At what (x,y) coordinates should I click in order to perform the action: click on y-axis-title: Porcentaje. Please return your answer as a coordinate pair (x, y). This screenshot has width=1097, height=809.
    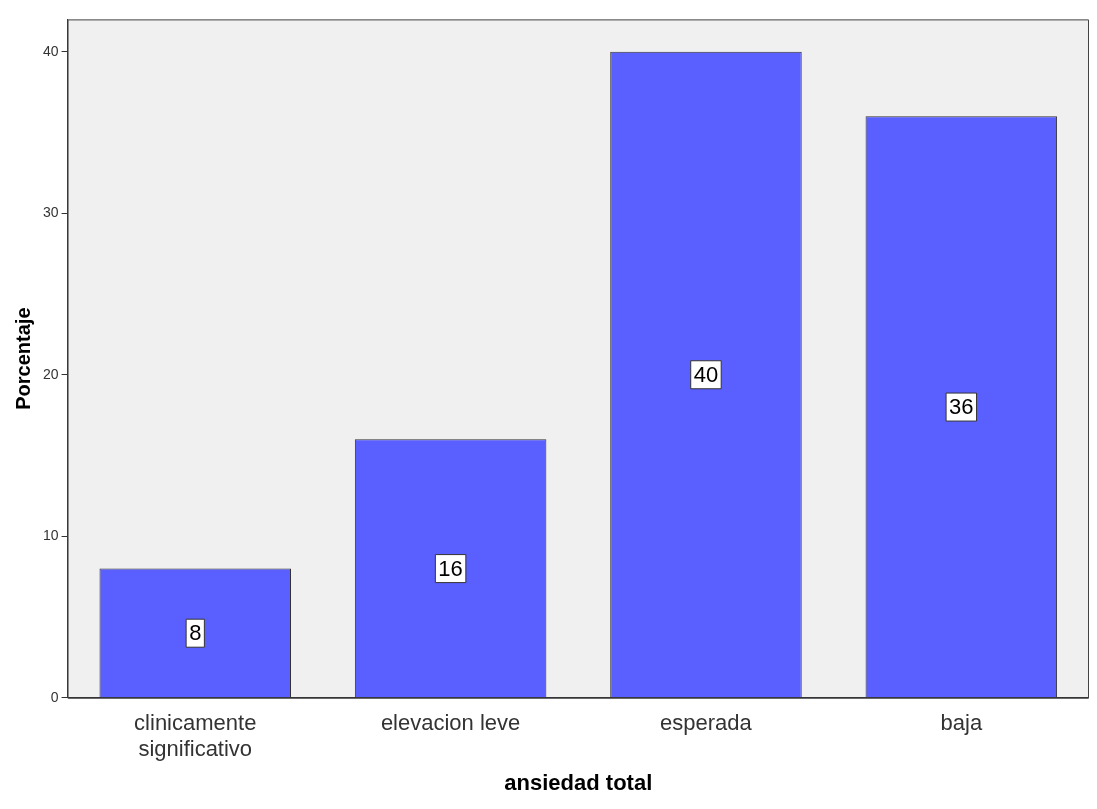
    Looking at the image, I should click on (22, 358).